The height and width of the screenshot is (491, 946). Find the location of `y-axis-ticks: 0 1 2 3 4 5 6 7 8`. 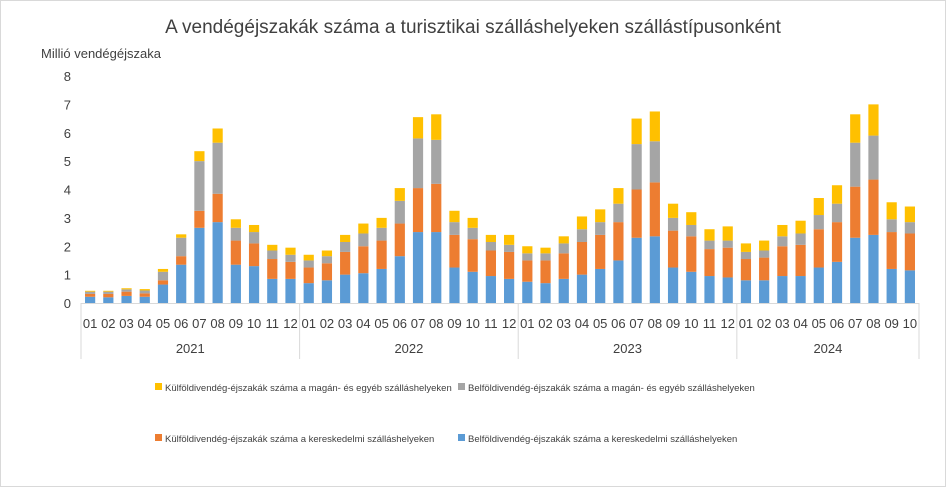

y-axis-ticks: 0 1 2 3 4 5 6 7 8 is located at coordinates (67, 190).